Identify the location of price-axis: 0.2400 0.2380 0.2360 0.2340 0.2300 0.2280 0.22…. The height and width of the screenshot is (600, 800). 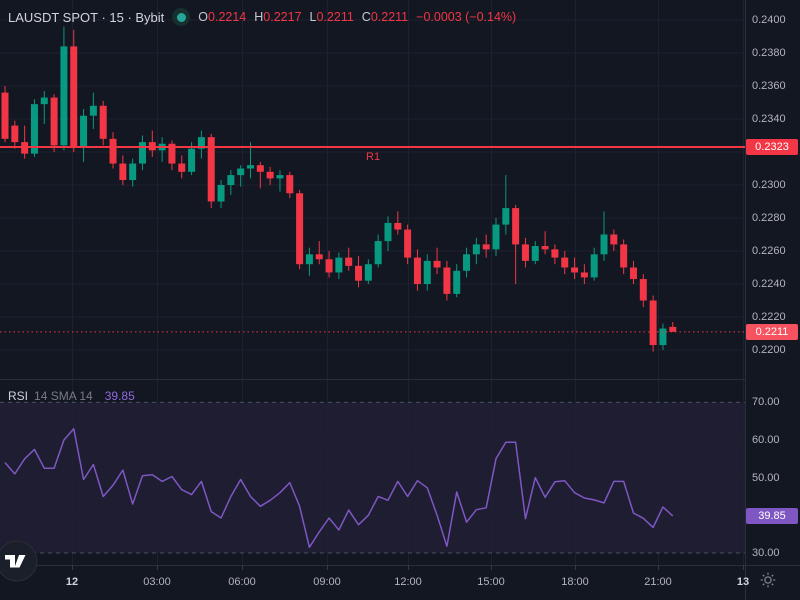
(772, 282).